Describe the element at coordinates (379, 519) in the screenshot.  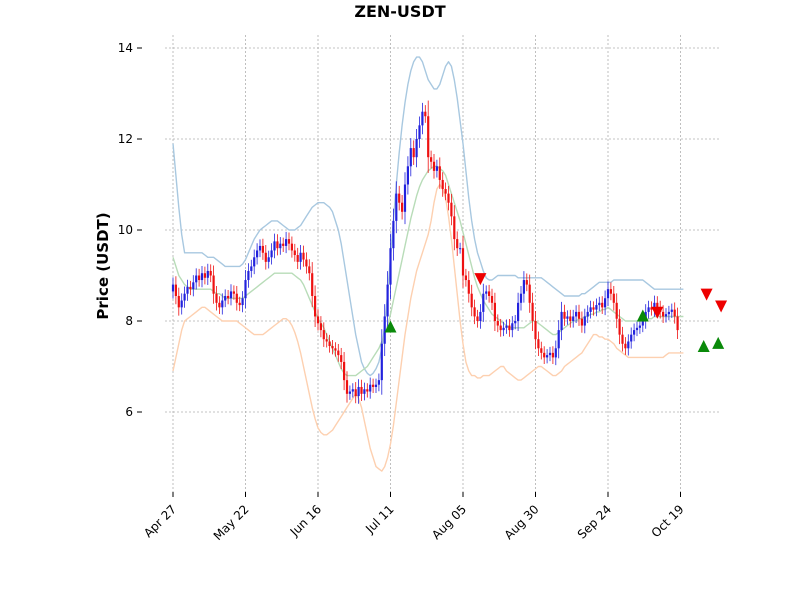
I see `x-tick-label: Jul 11` at that location.